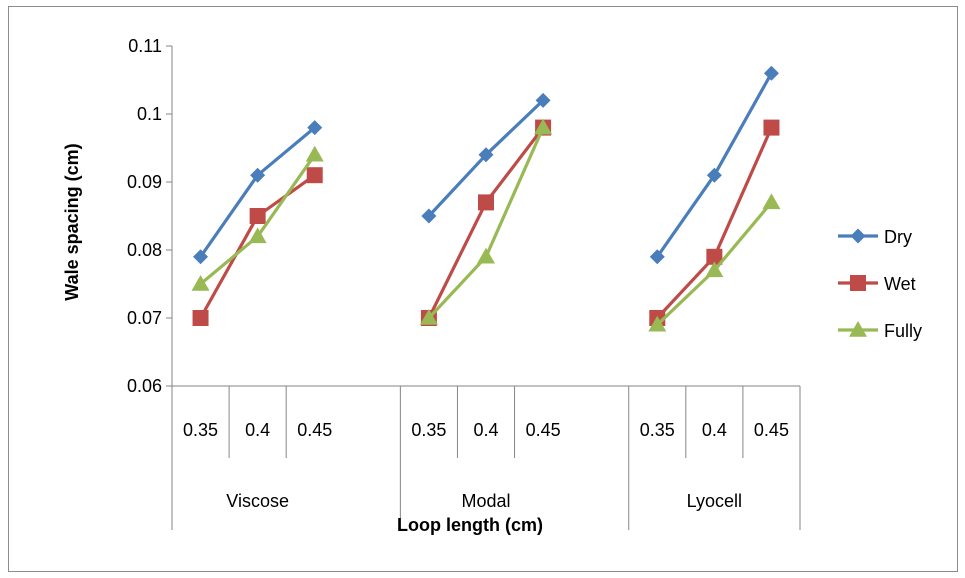 The image size is (965, 578). What do you see at coordinates (858, 329) in the screenshot?
I see `legend-marker-fully` at bounding box center [858, 329].